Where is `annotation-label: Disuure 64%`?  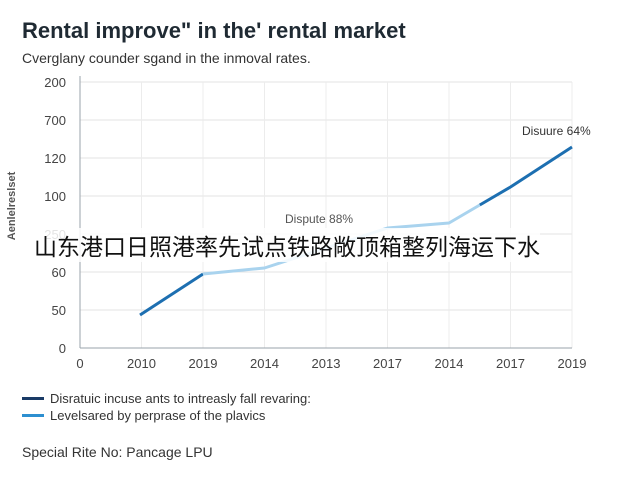
annotation-label: Disuure 64% is located at coordinates (556, 131).